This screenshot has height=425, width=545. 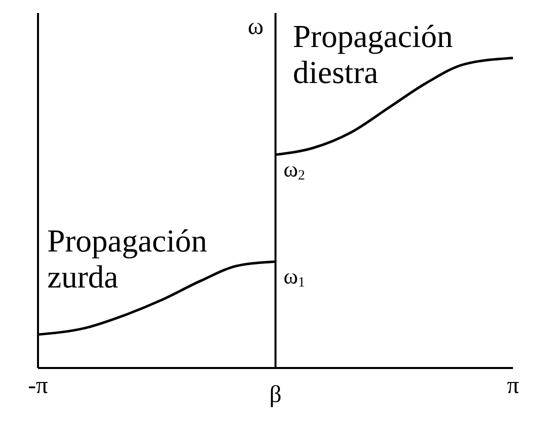 I want to click on y-axis-title: ω, so click(x=256, y=27).